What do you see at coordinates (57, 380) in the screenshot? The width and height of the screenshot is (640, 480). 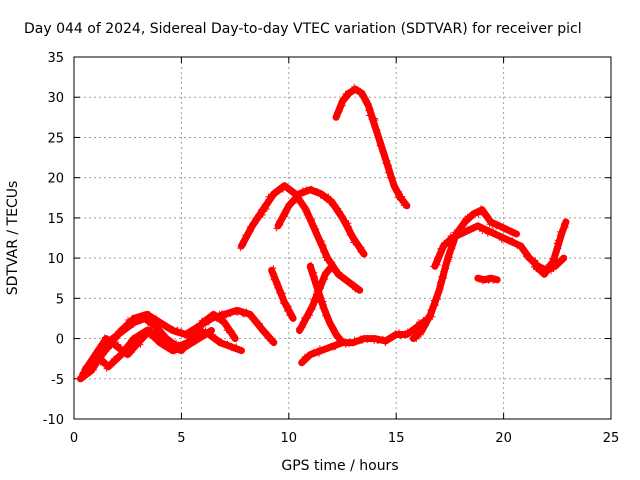 I see `y-tick-label: -5` at bounding box center [57, 380].